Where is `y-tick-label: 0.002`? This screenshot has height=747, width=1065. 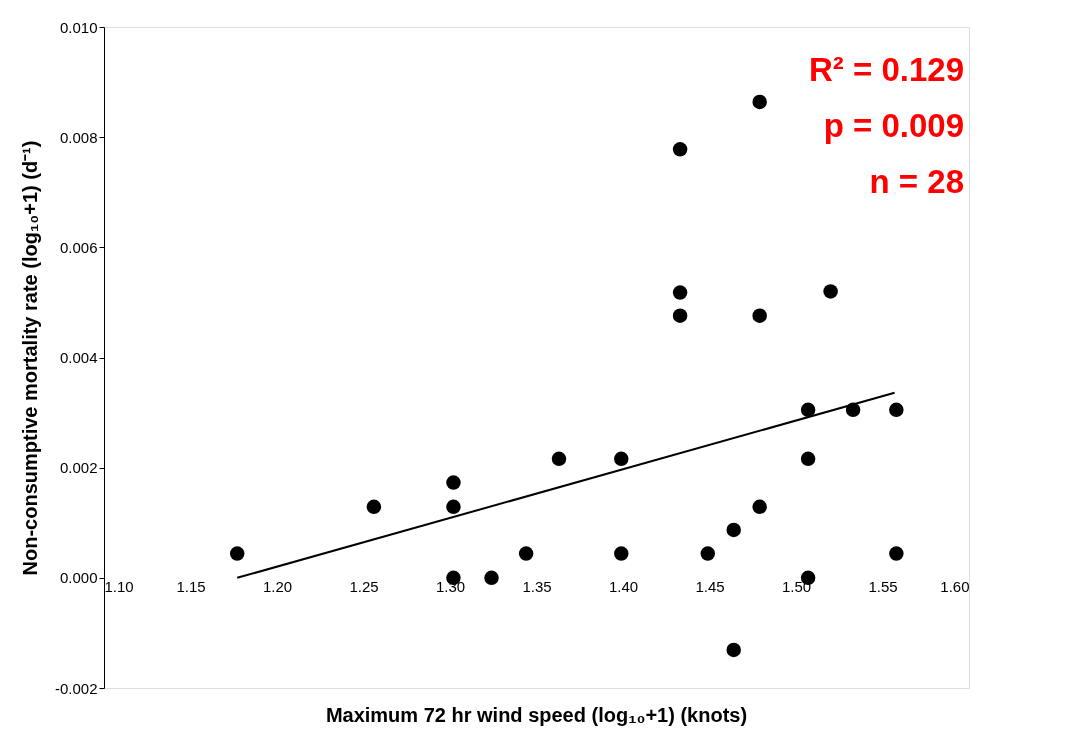
y-tick-label: 0.002 is located at coordinates (78, 468).